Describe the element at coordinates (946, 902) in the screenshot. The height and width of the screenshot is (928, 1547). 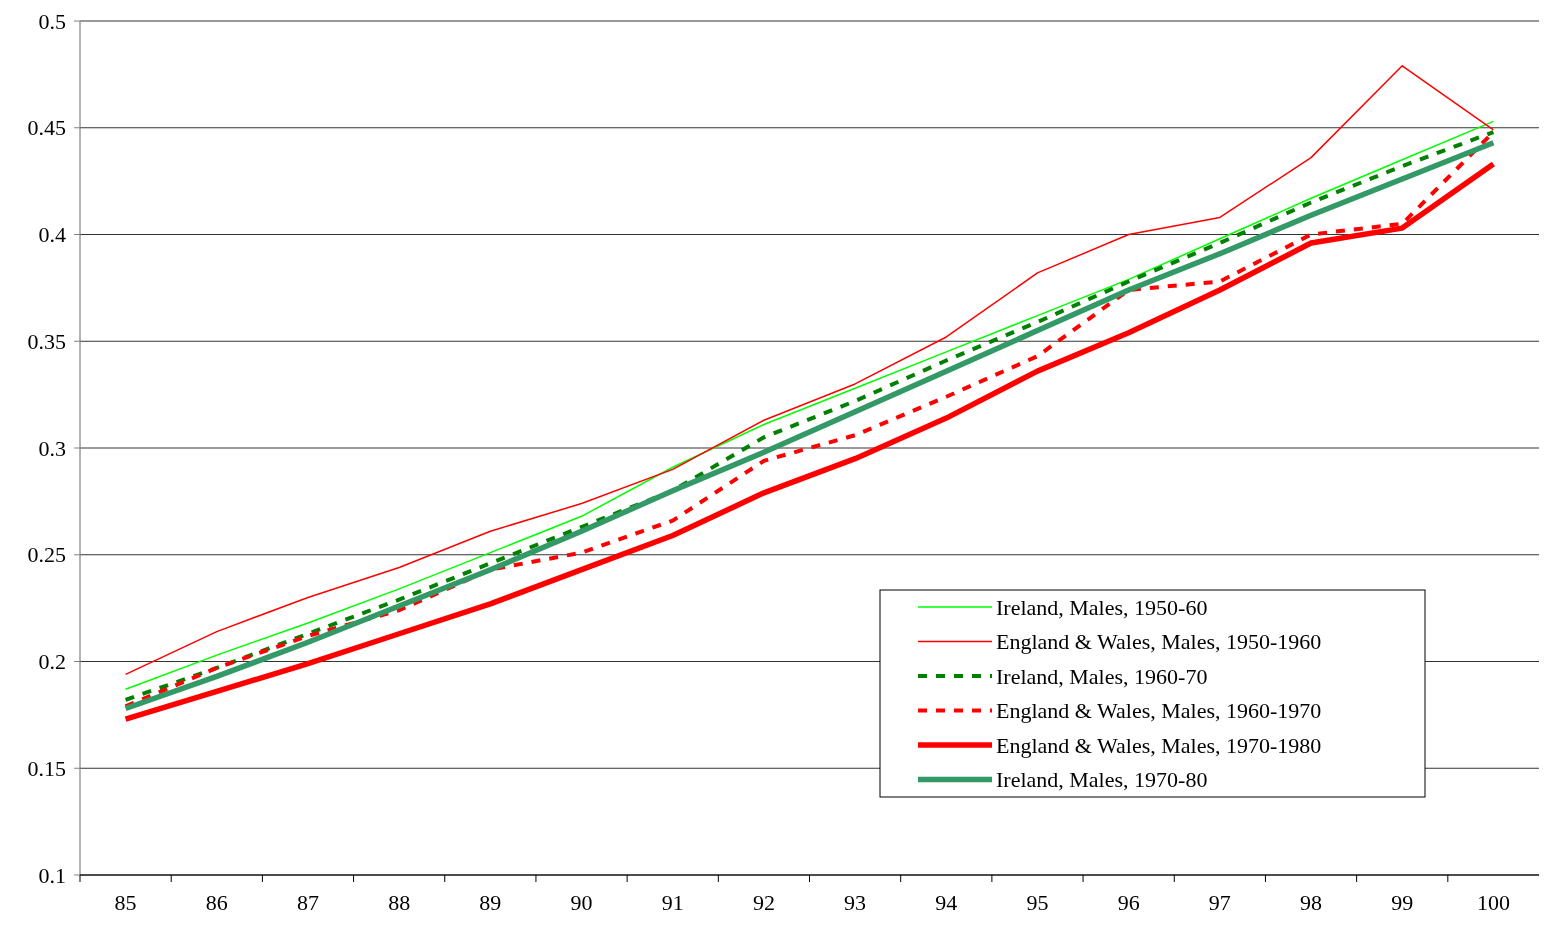
I see `x-tick-label: 94` at that location.